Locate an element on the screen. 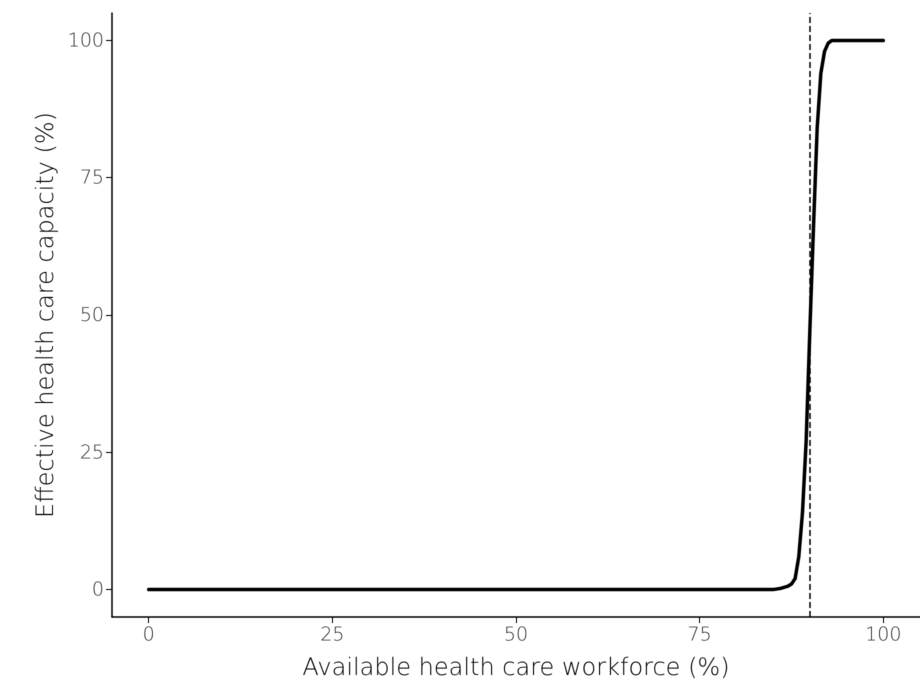  x-tick-label: 25 is located at coordinates (332, 635).